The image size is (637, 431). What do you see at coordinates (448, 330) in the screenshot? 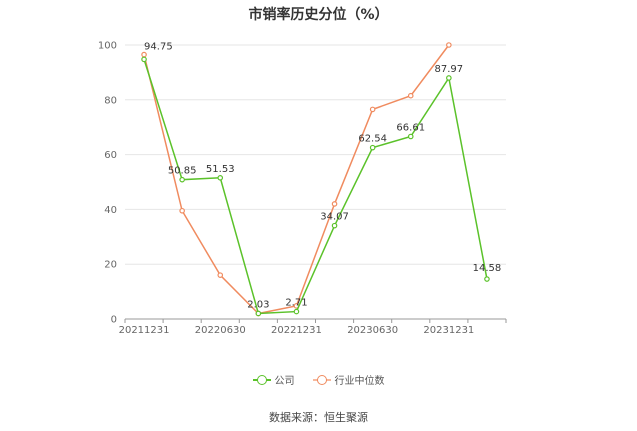
I see `x-tick-label-20231231: 20231231` at bounding box center [448, 330].